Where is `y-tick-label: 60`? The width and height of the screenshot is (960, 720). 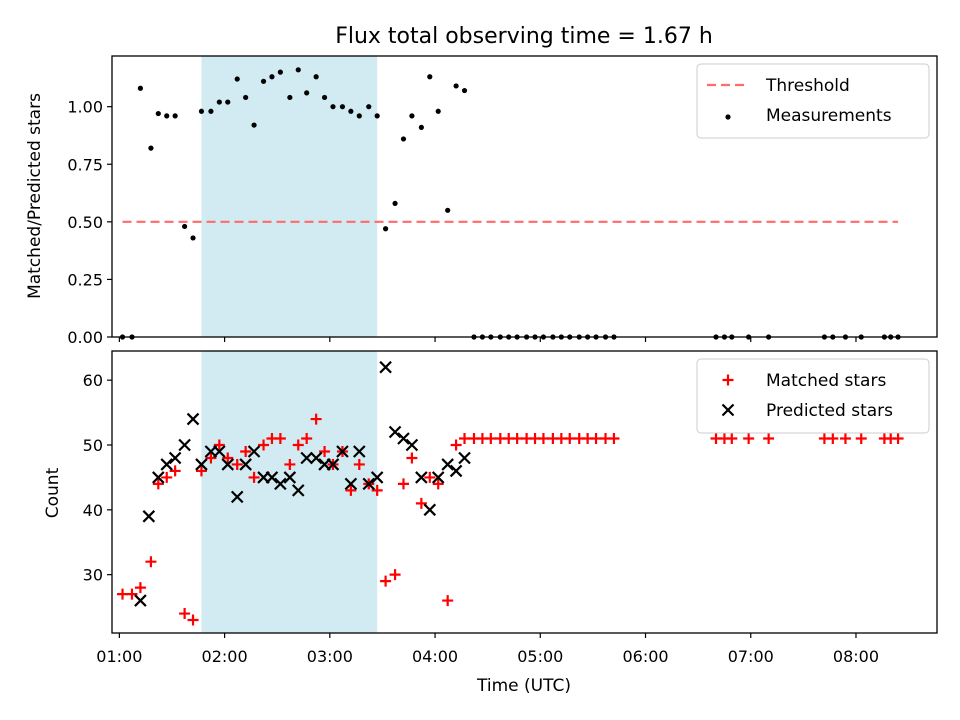
y-tick-label: 60 is located at coordinates (93, 380).